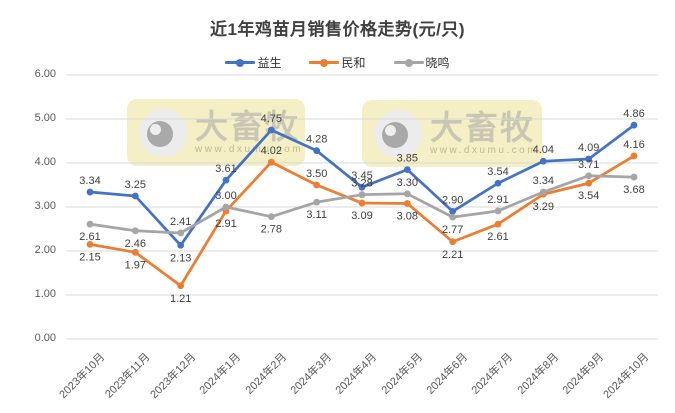  Describe the element at coordinates (633, 114) in the screenshot. I see `data-label: 4.86` at that location.